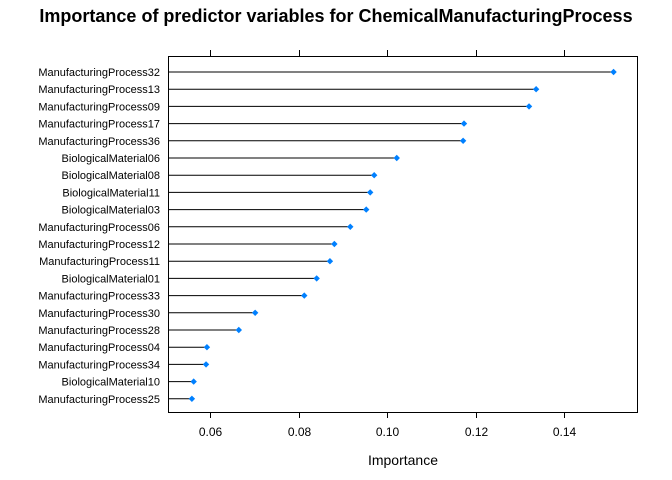 This screenshot has width=672, height=480. I want to click on y-category-label: ManufacturingProcess28, so click(99, 331).